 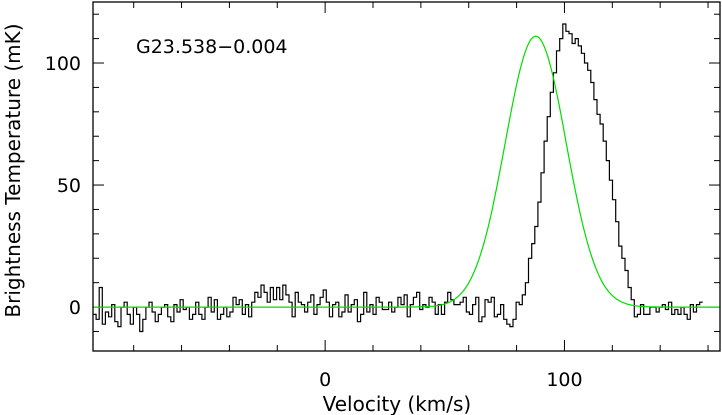 I want to click on x-axis-title: Velocity (km/s), so click(x=397, y=403).